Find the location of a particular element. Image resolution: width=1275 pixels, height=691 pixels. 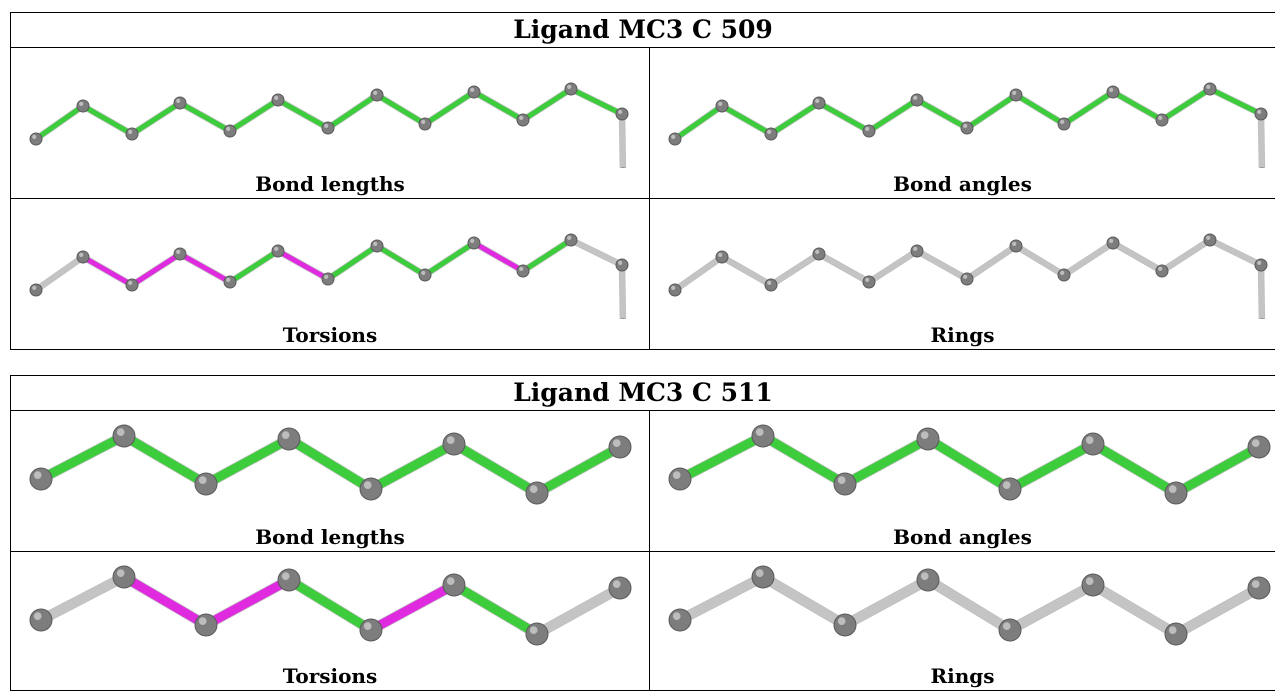

panel-bond-lengths: Bond lengths is located at coordinates (330, 481).